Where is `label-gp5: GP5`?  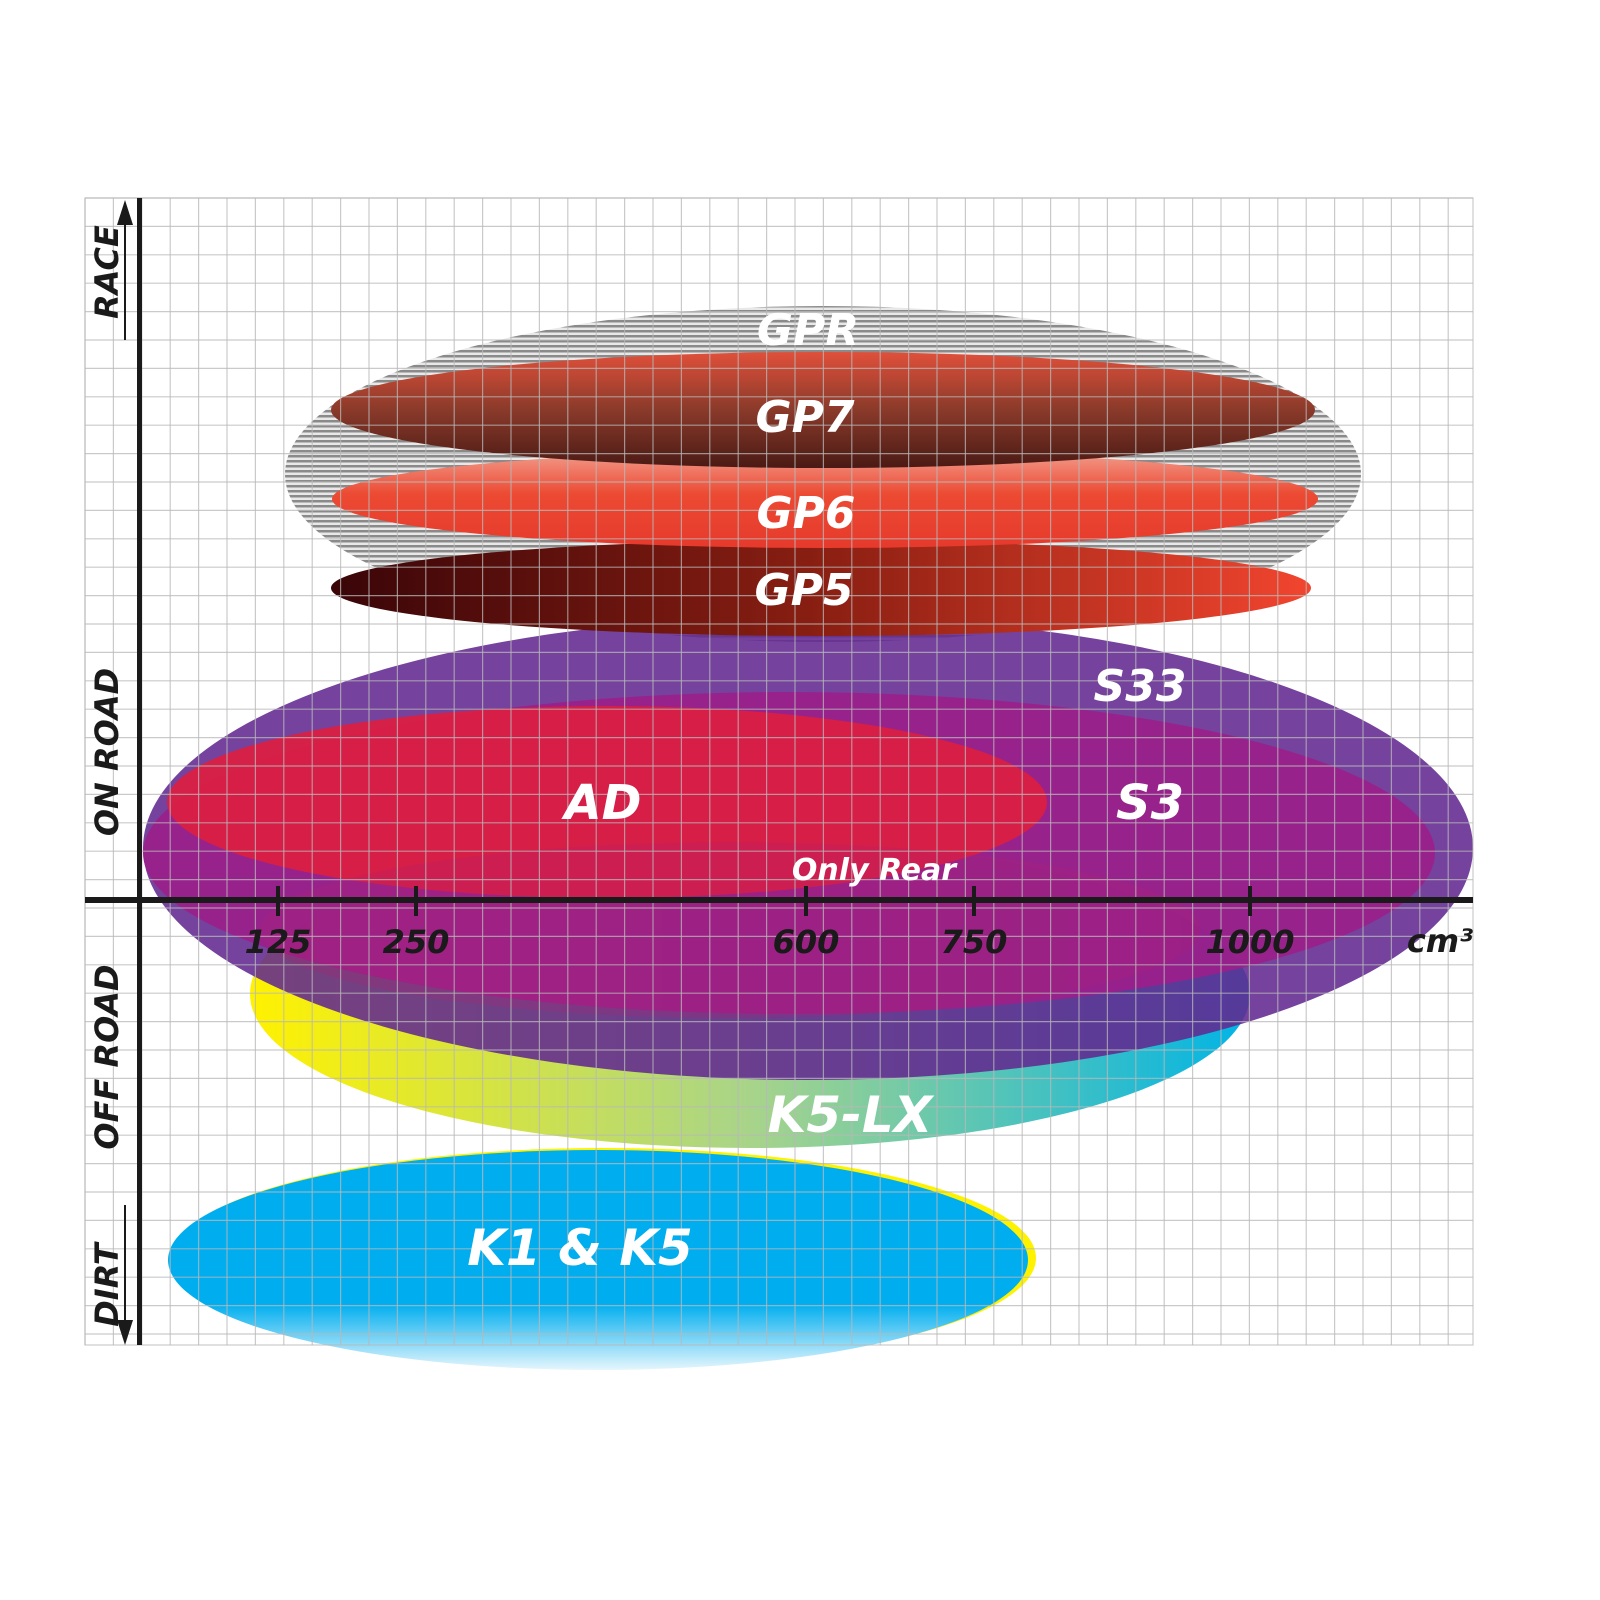
label-gp5: GP5 is located at coordinates (804, 590).